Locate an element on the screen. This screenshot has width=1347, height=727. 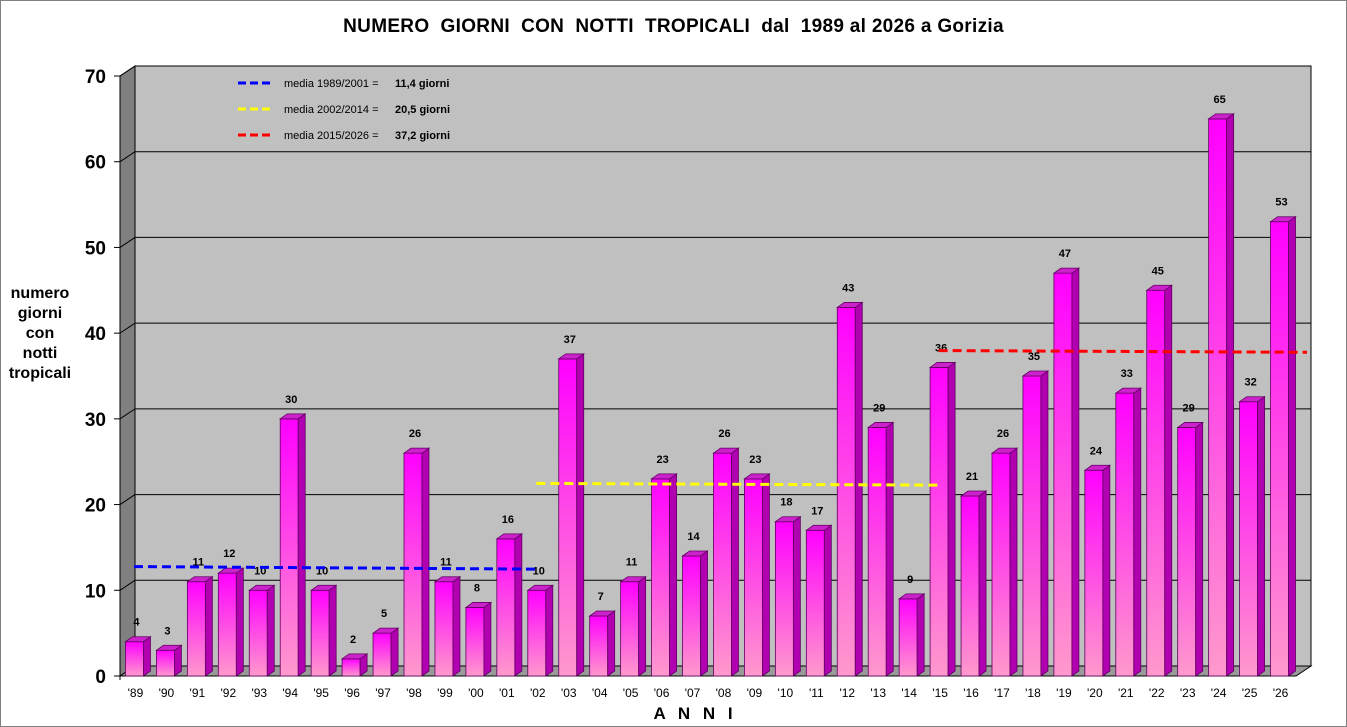
data-label: 32 is located at coordinates (1250, 383).